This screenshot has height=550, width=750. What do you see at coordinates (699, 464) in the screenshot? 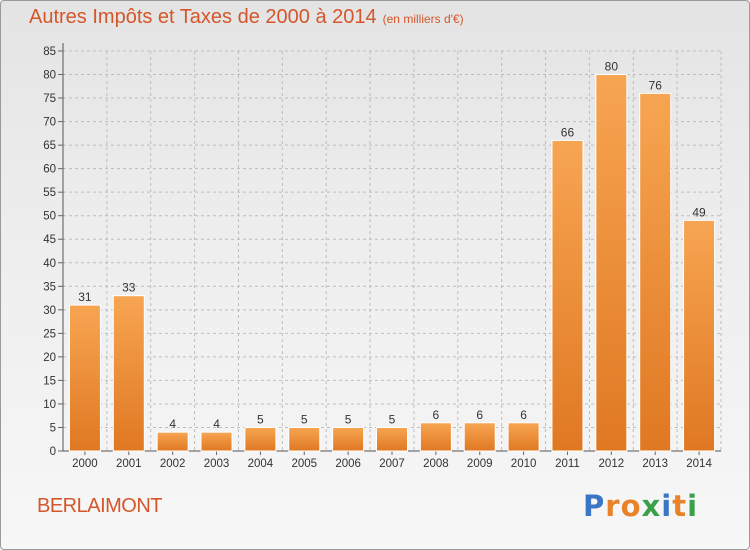
I see `x-tick-label: 2014` at bounding box center [699, 464].